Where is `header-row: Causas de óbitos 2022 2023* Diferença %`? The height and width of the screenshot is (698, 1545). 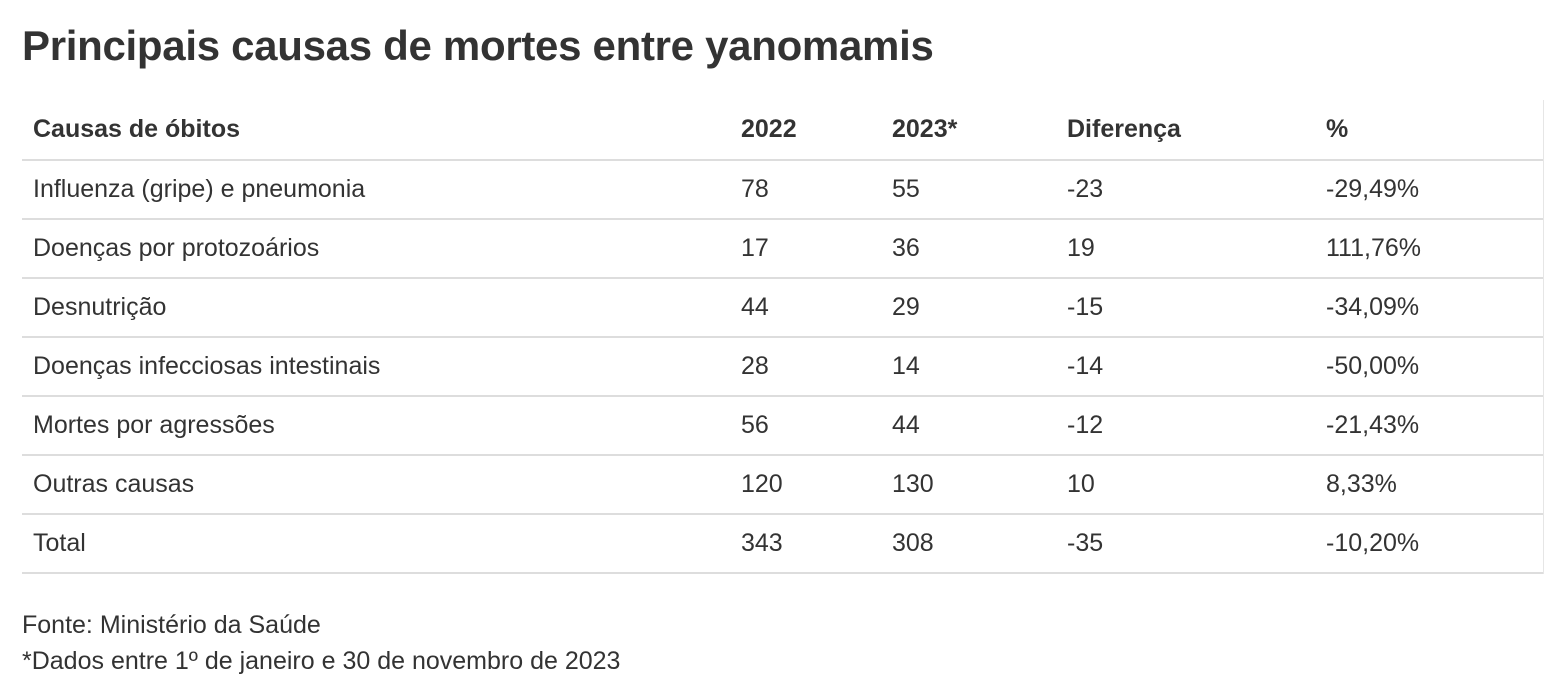 header-row: Causas de óbitos 2022 2023* Diferença % is located at coordinates (782, 130).